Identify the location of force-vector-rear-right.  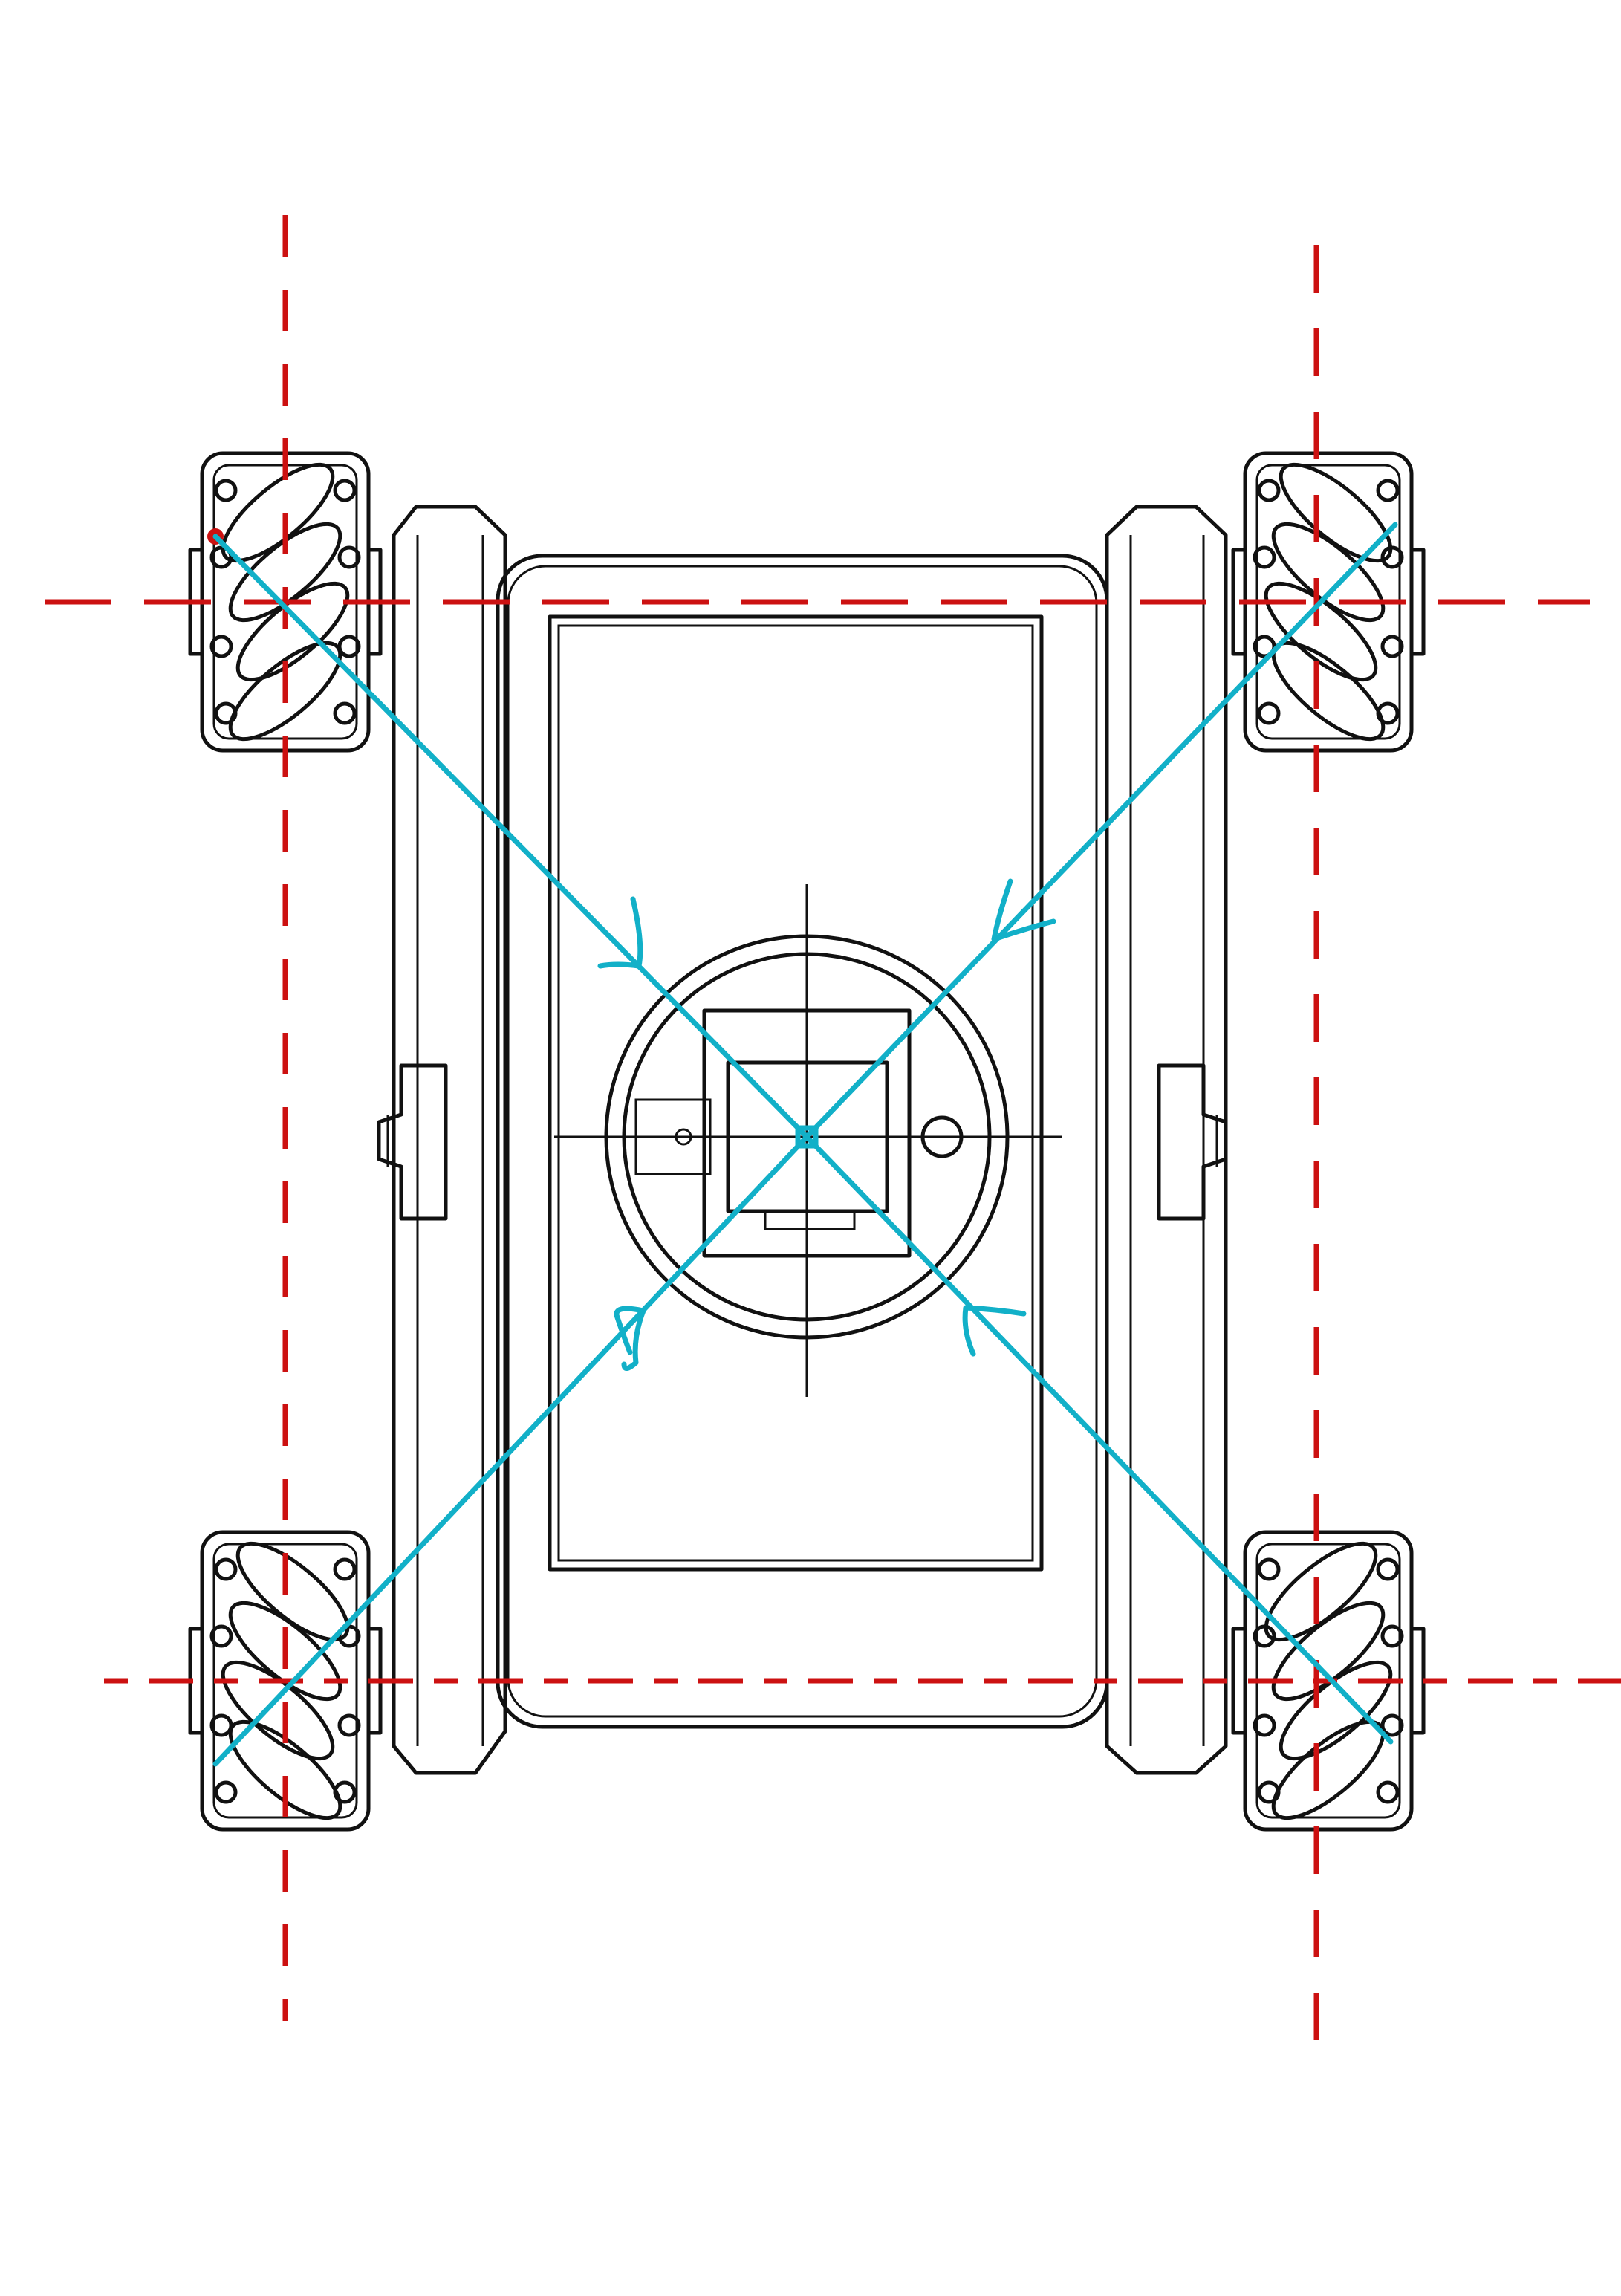
(1099, 1439).